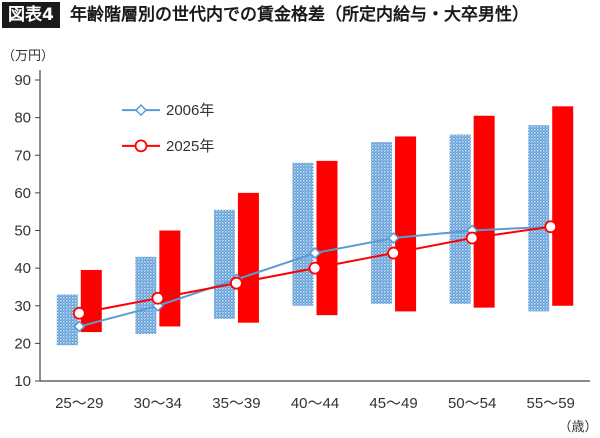 This screenshot has height=438, width=600. What do you see at coordinates (22, 118) in the screenshot?
I see `y-tick-label: 80` at bounding box center [22, 118].